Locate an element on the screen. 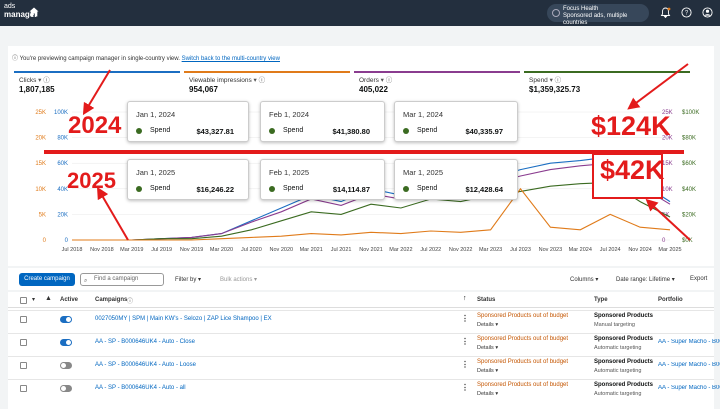 This screenshot has height=409, width=720. header-portfolio: Portfolio is located at coordinates (670, 300).